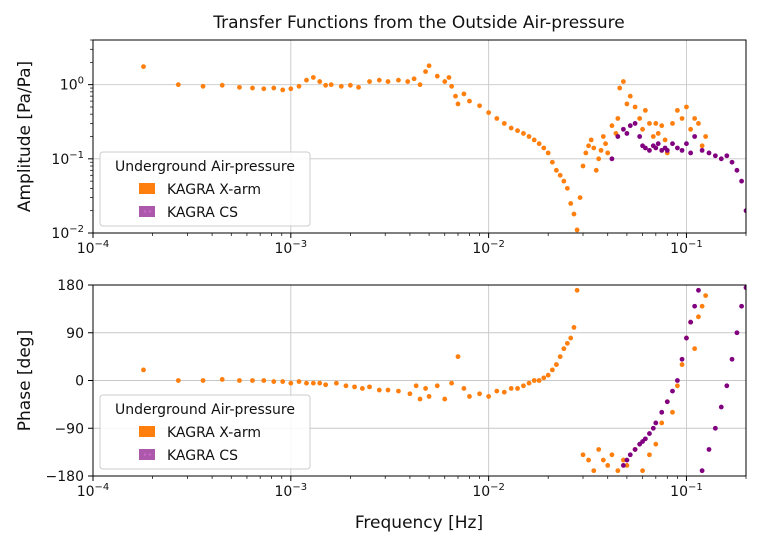 This screenshot has height=545, width=763. What do you see at coordinates (147, 211) in the screenshot?
I see `legend-swatch-cs` at bounding box center [147, 211].